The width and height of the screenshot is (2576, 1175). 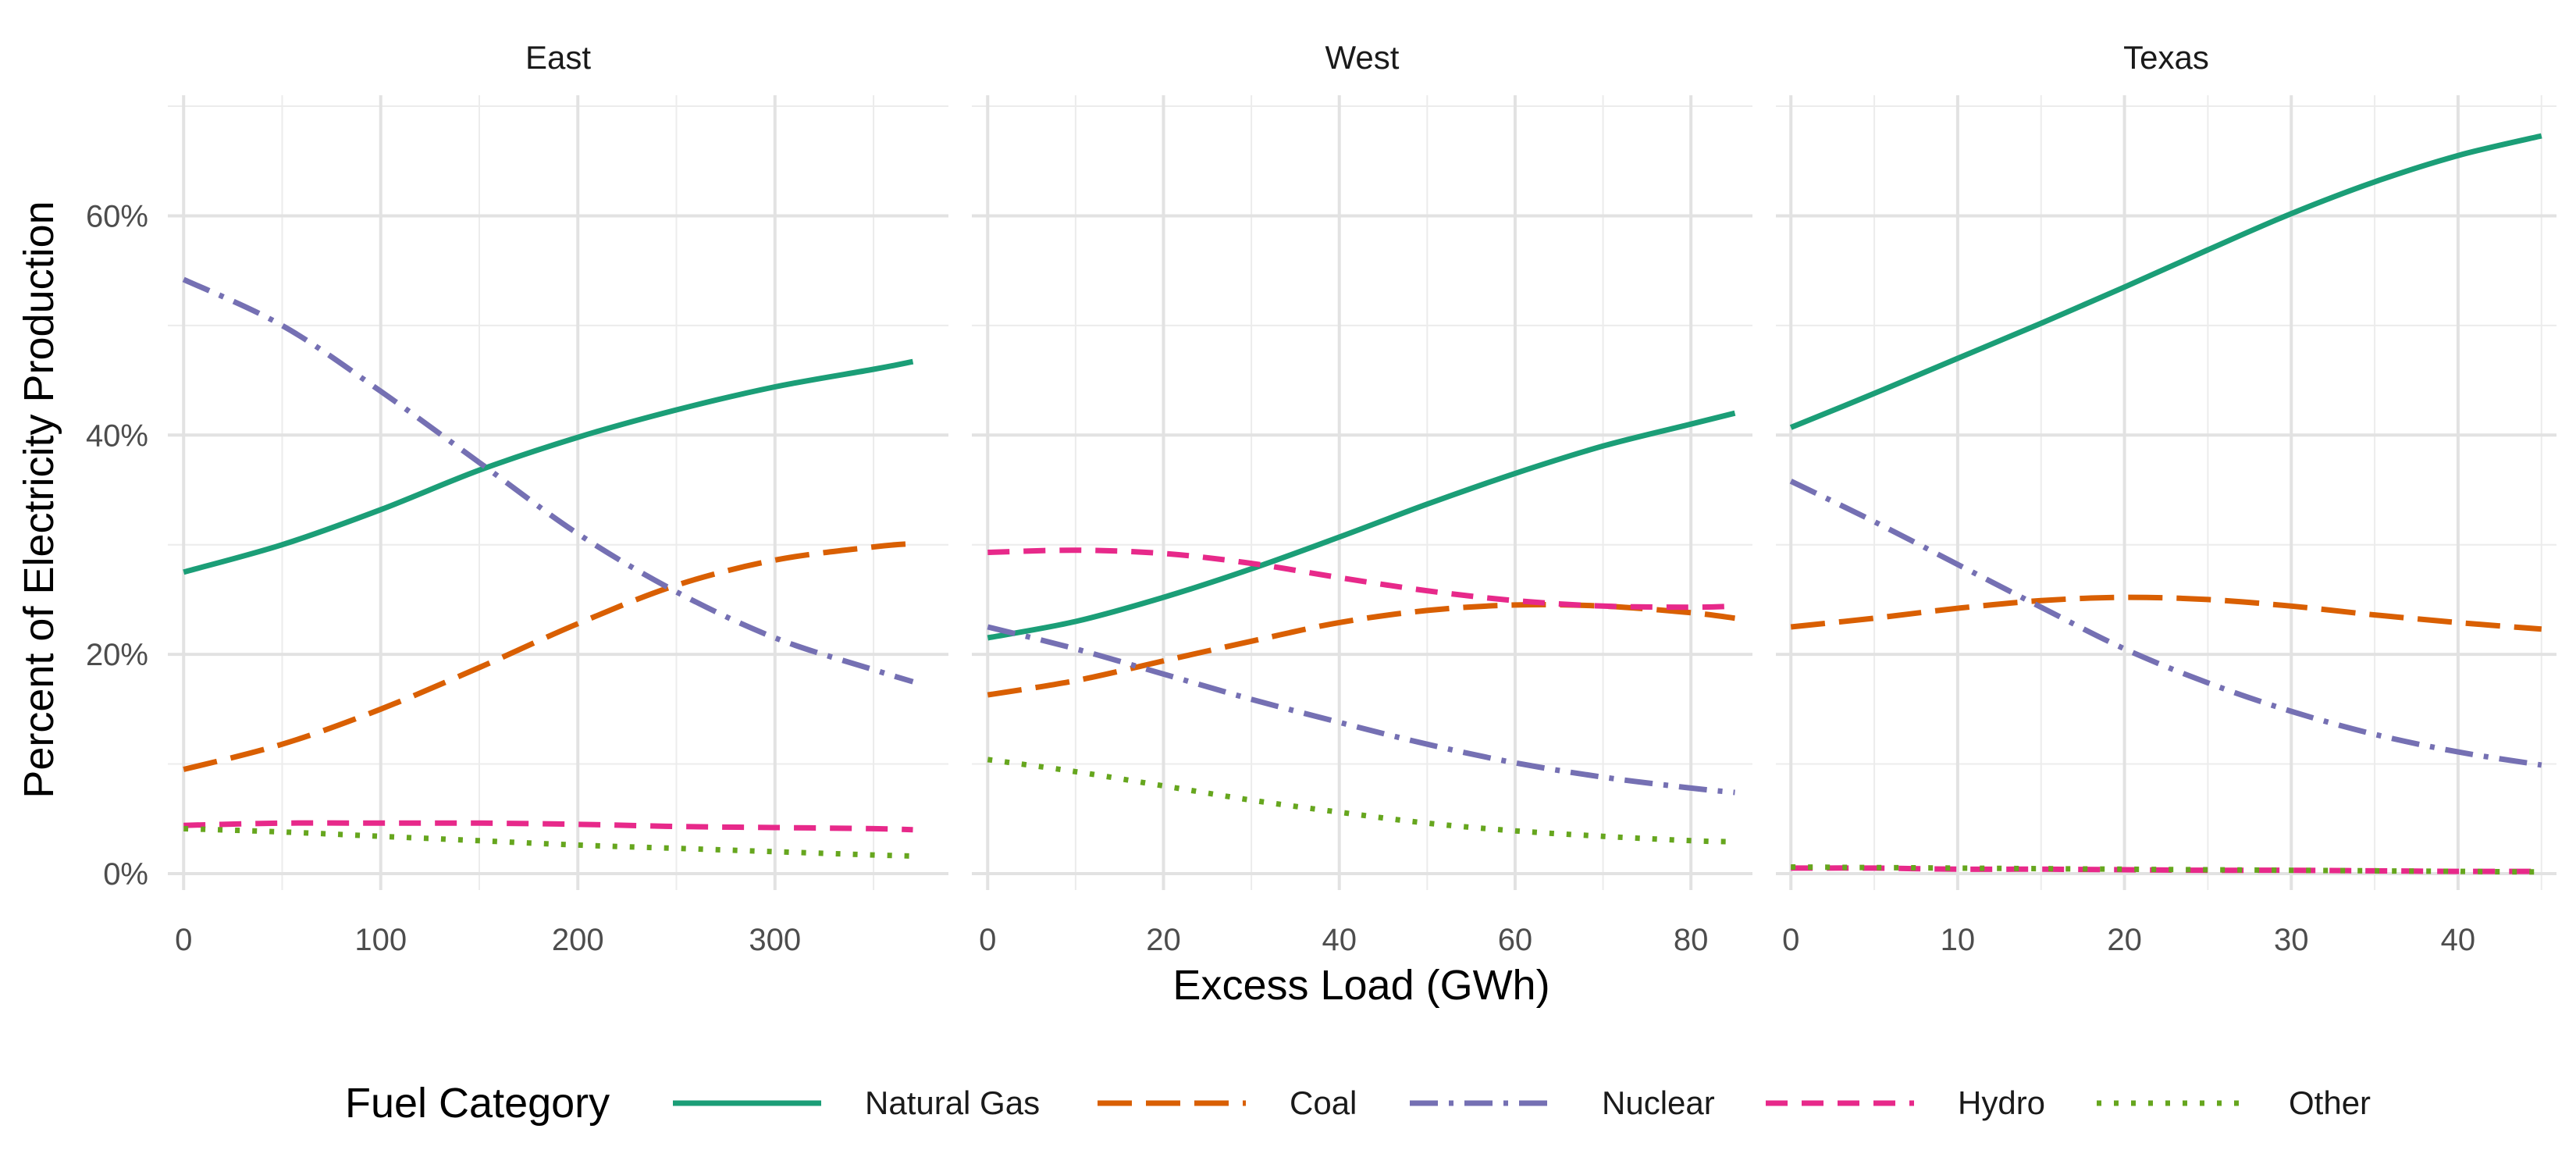 What do you see at coordinates (1515, 940) in the screenshot?
I see `x-tick-label: 60` at bounding box center [1515, 940].